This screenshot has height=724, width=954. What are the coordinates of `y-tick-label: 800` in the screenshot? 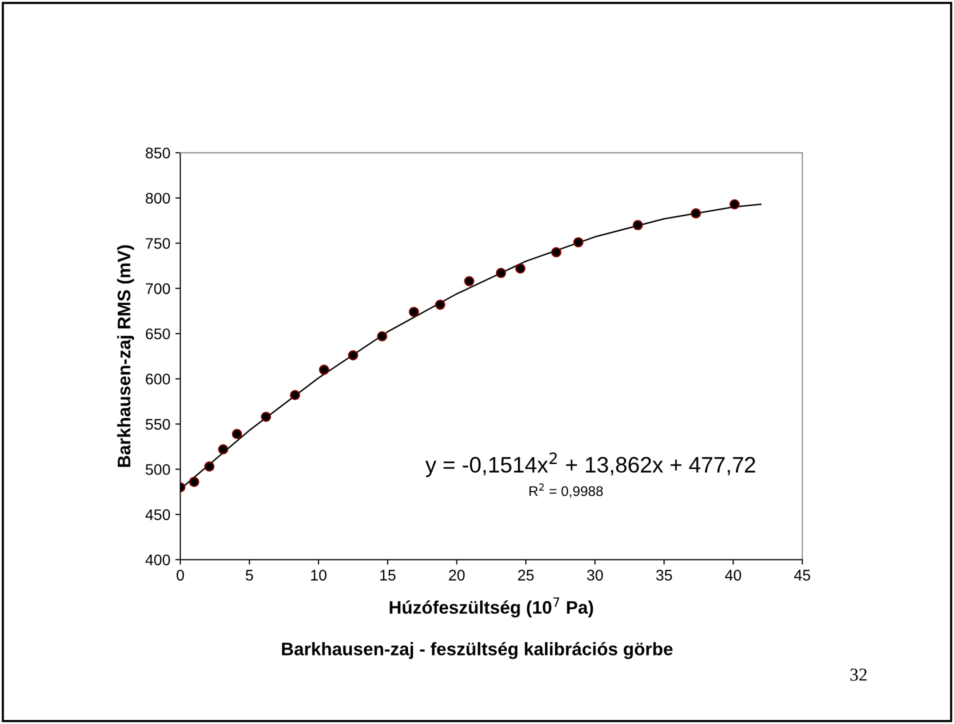 It's located at (158, 198).